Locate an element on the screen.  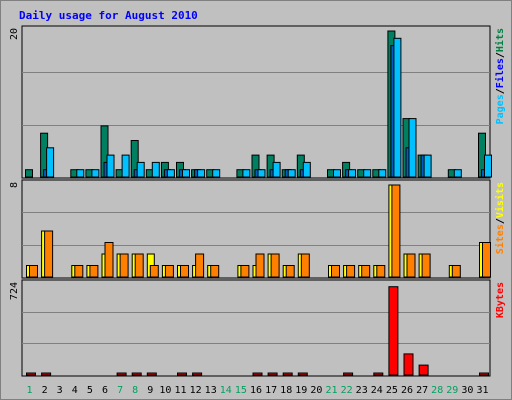
x-tick-label: 10 is located at coordinates (165, 390).